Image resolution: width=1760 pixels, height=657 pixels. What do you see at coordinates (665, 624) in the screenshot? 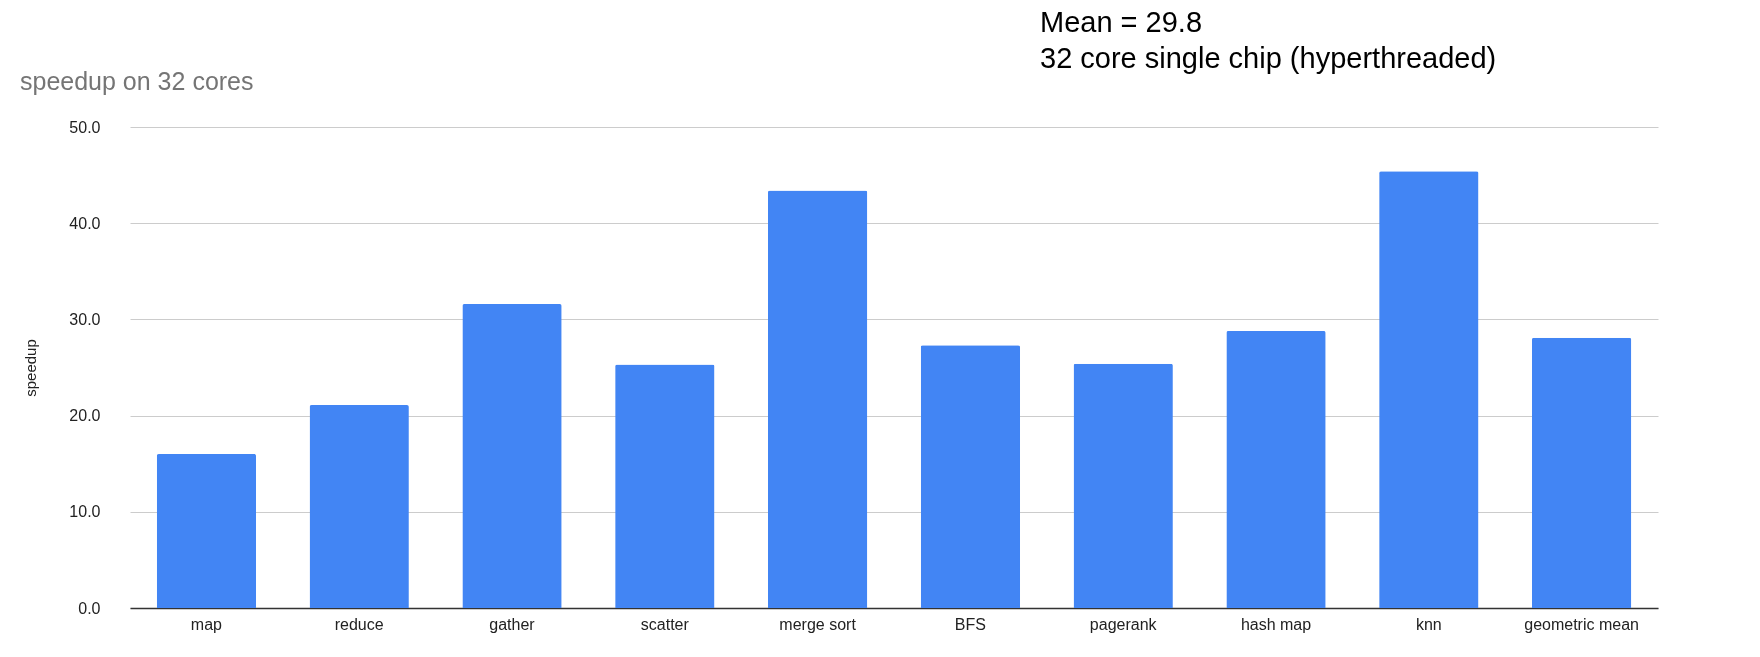
I see `x-tick-label: scatter` at bounding box center [665, 624].